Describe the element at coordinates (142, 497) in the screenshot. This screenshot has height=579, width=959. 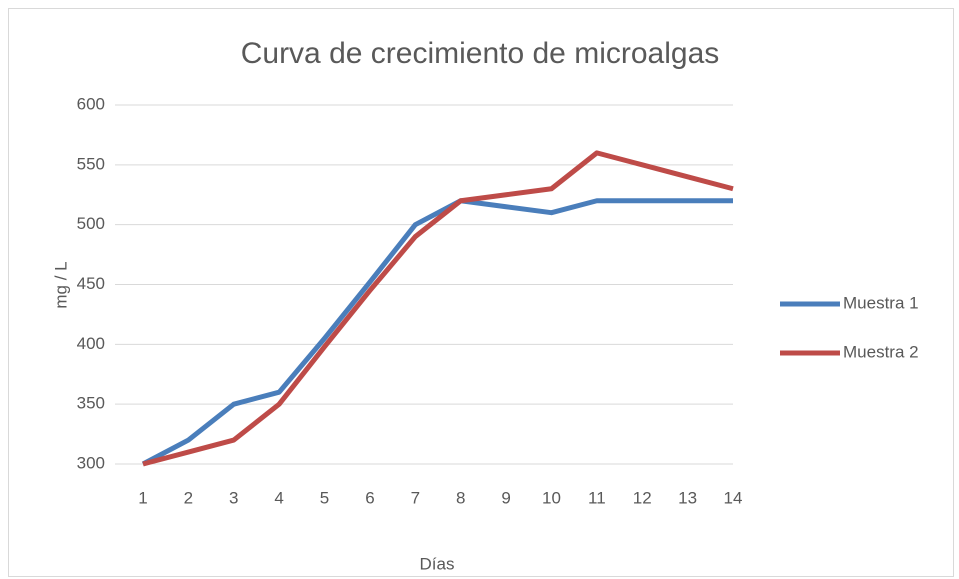
I see `x-tick-label: 1` at that location.